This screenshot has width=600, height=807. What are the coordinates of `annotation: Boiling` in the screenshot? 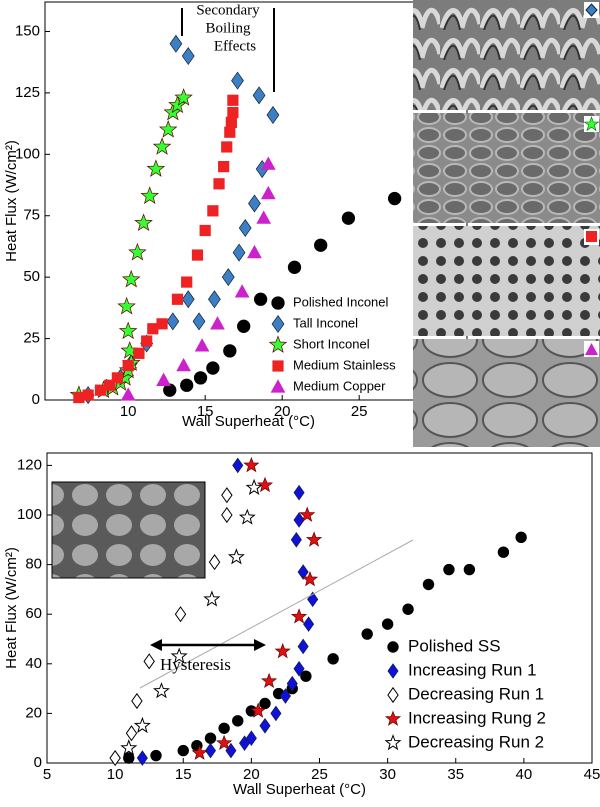 It's located at (228, 28).